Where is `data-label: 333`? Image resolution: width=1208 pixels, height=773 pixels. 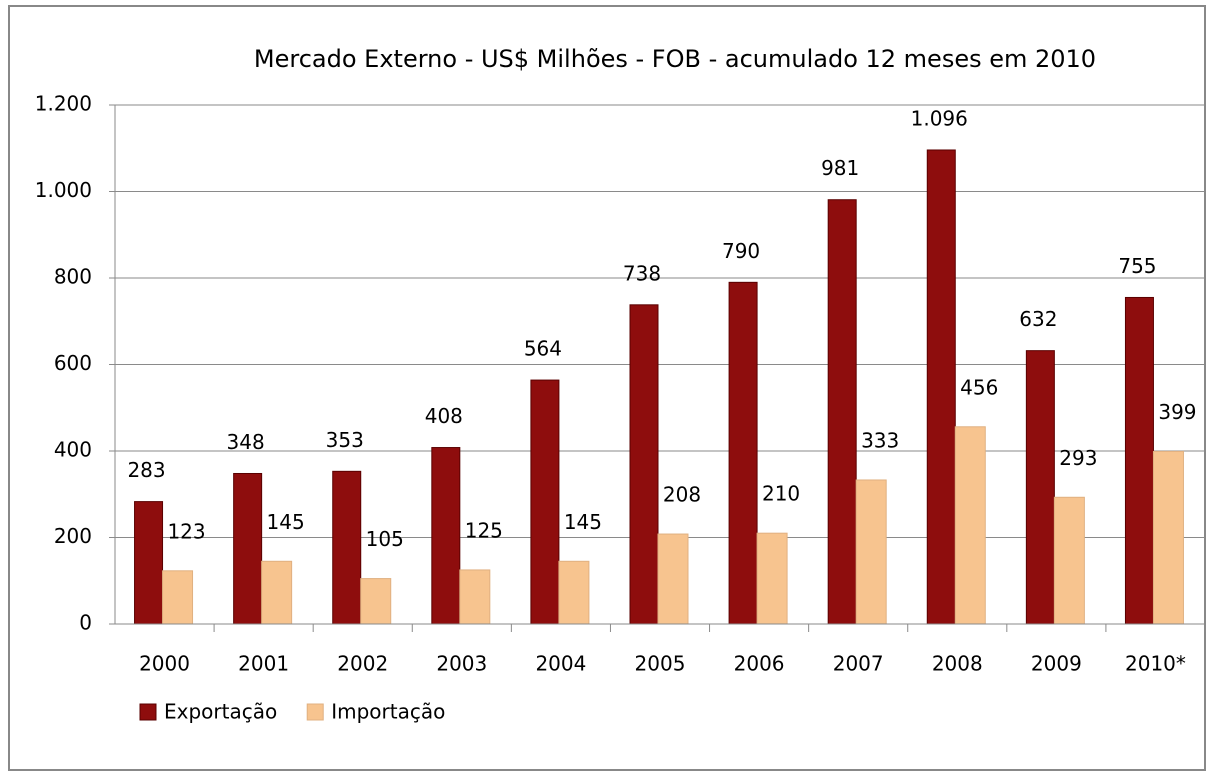 data-label: 333 is located at coordinates (880, 440).